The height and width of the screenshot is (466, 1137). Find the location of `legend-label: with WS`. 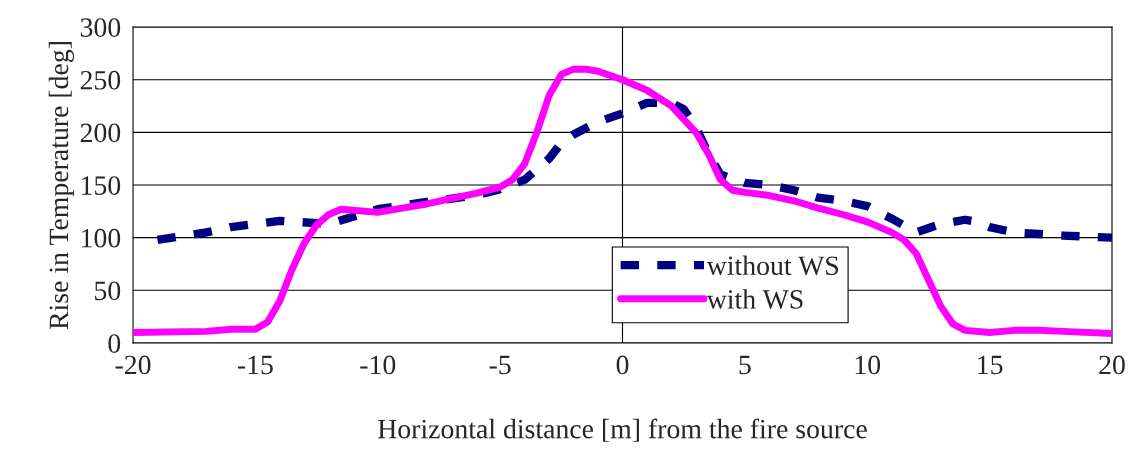

legend-label: with WS is located at coordinates (754, 299).